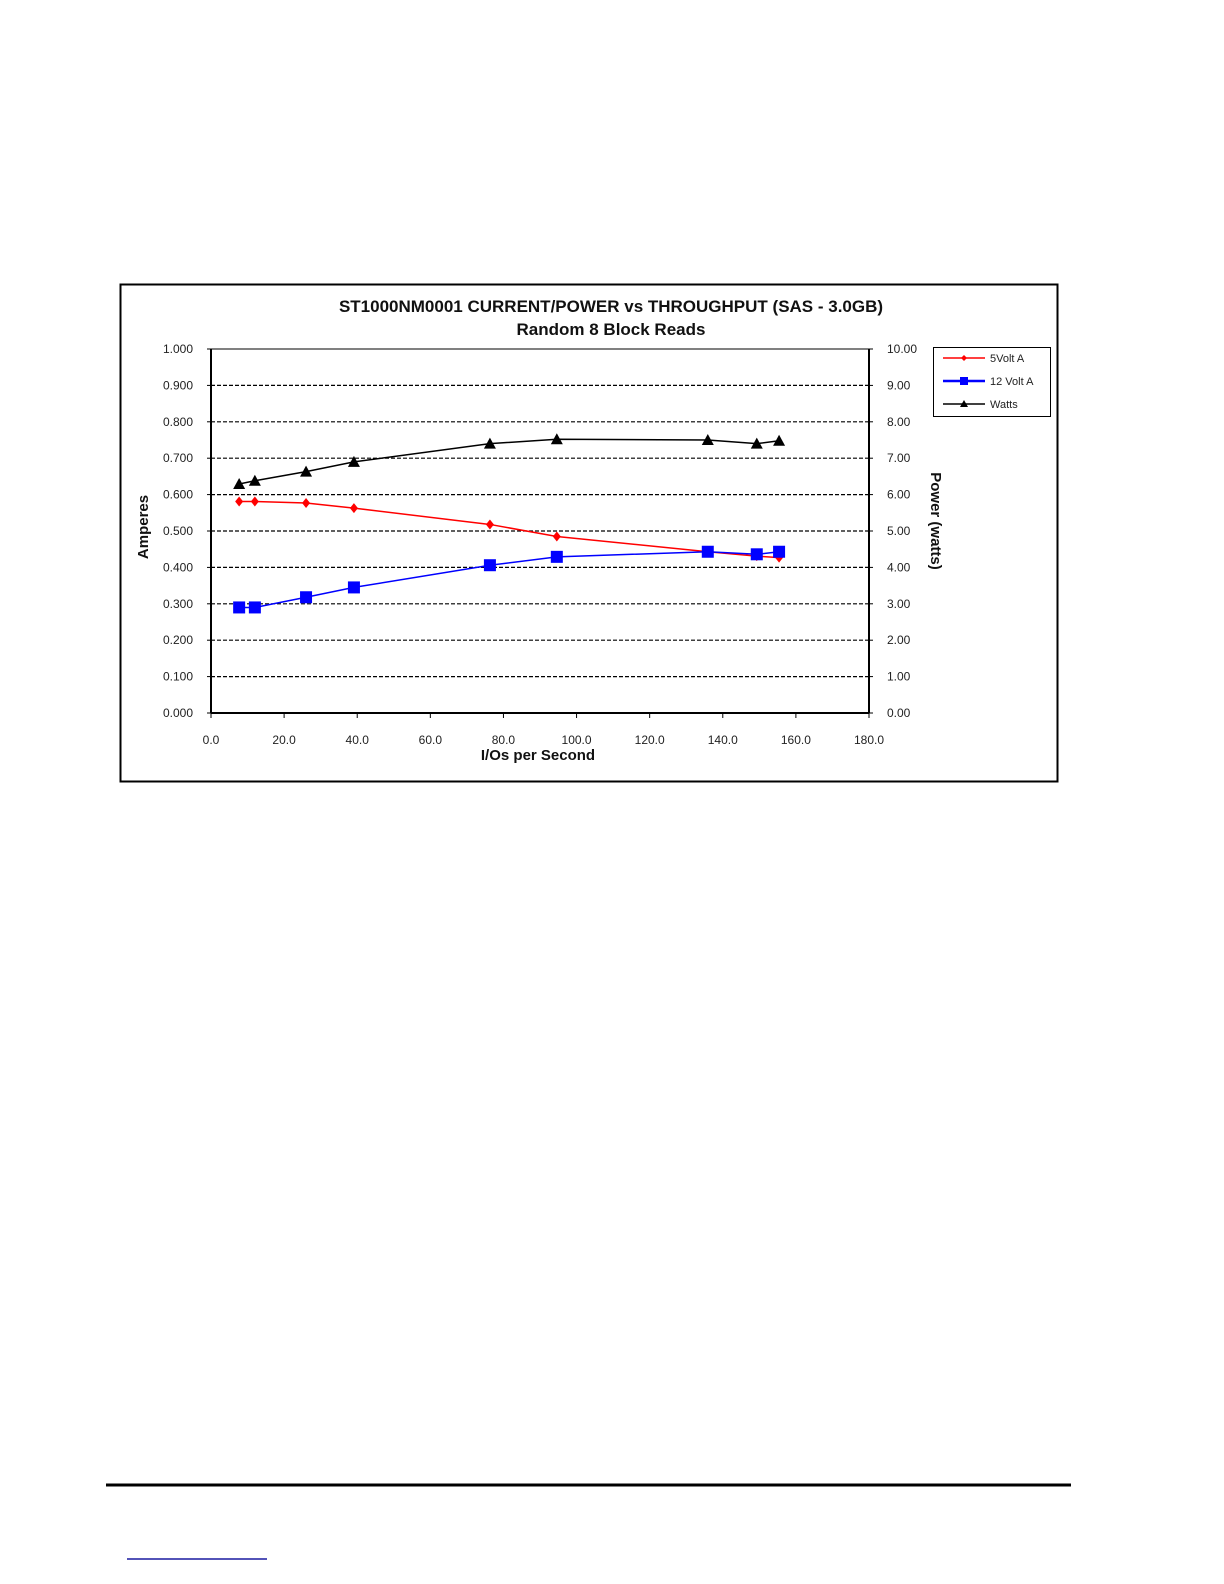 The width and height of the screenshot is (1224, 1584). Describe the element at coordinates (431, 740) in the screenshot. I see `x-tick-label: 60.0` at that location.